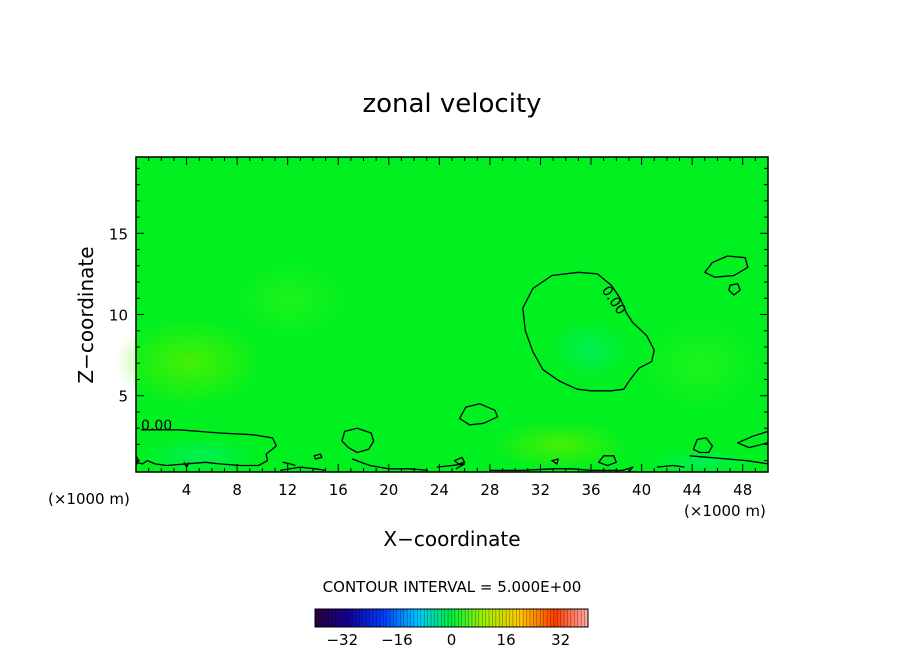  What do you see at coordinates (692, 490) in the screenshot?
I see `x-tick-label: 44` at bounding box center [692, 490].